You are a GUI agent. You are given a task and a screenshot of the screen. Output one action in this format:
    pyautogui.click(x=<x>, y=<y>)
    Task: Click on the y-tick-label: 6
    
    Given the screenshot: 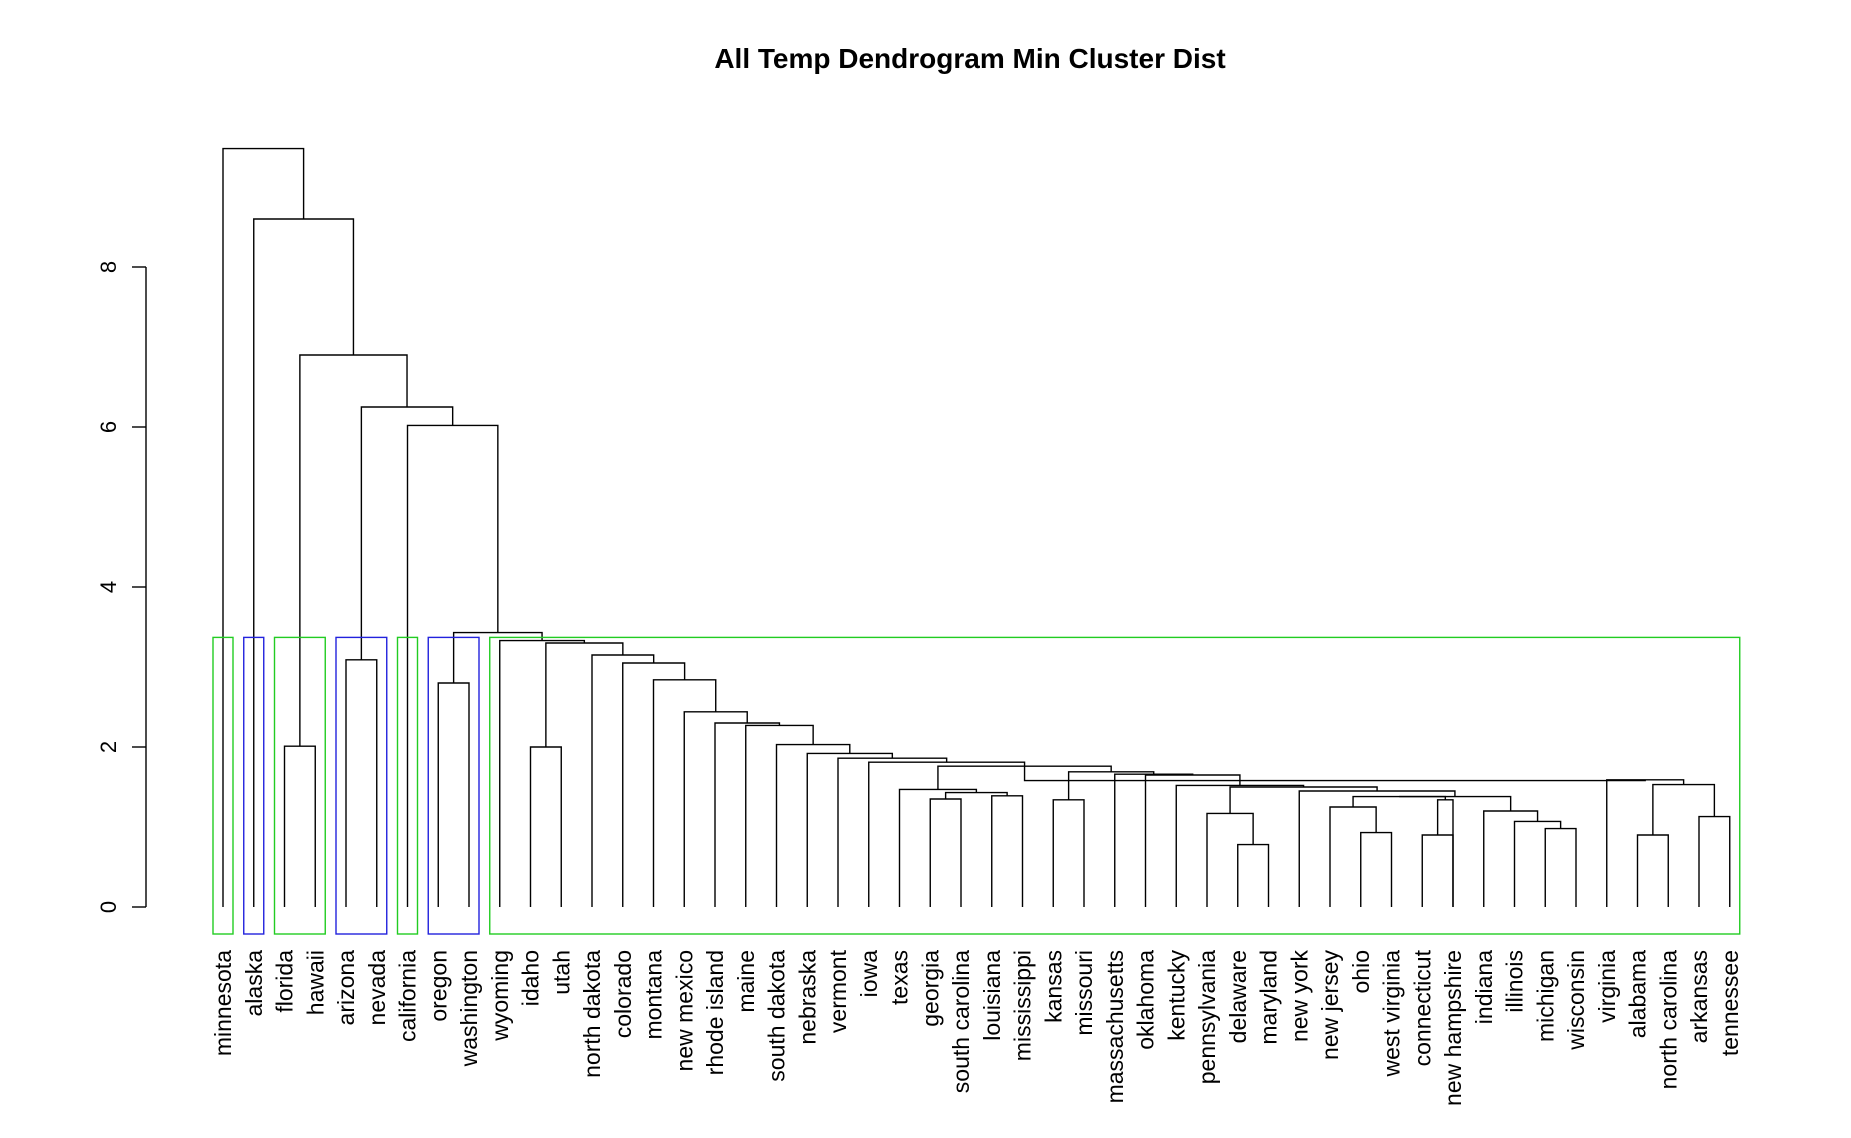 What is the action you would take?
    pyautogui.click(x=108, y=427)
    